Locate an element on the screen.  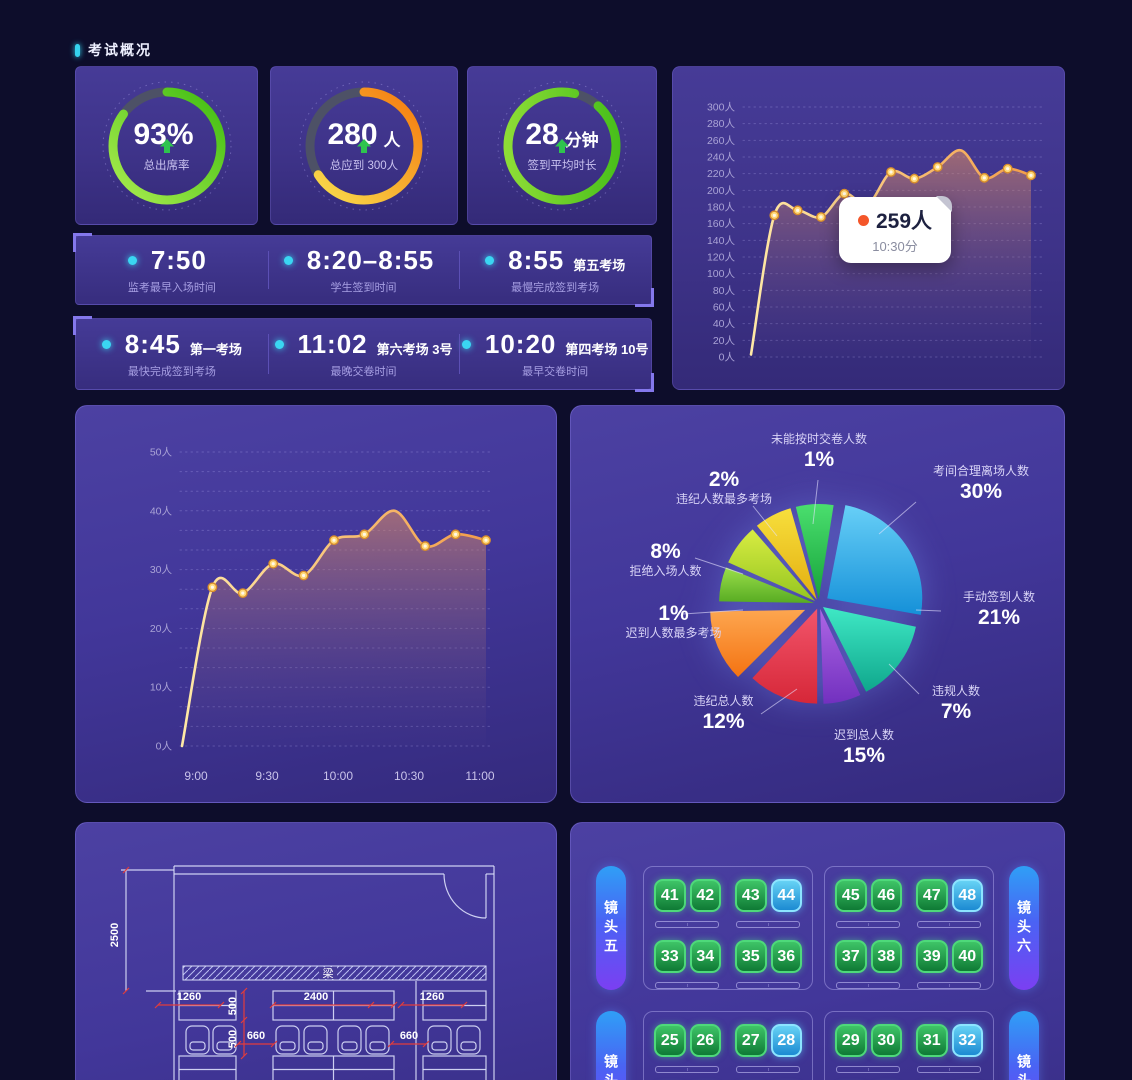
dimension-text: 2400 is located at coordinates (316, 997).